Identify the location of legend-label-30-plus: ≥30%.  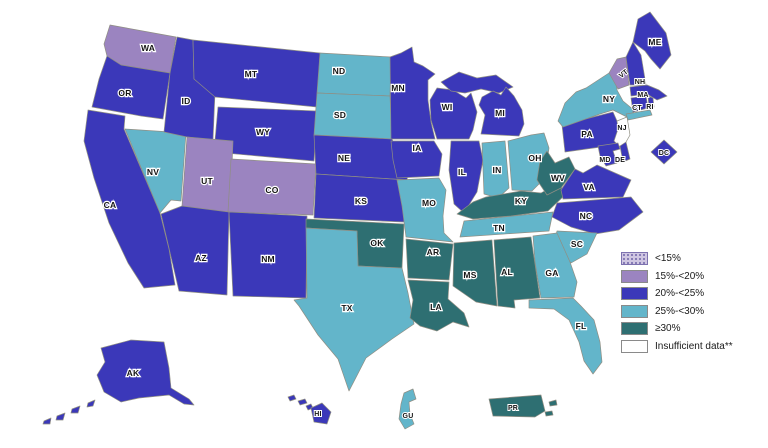
(668, 328).